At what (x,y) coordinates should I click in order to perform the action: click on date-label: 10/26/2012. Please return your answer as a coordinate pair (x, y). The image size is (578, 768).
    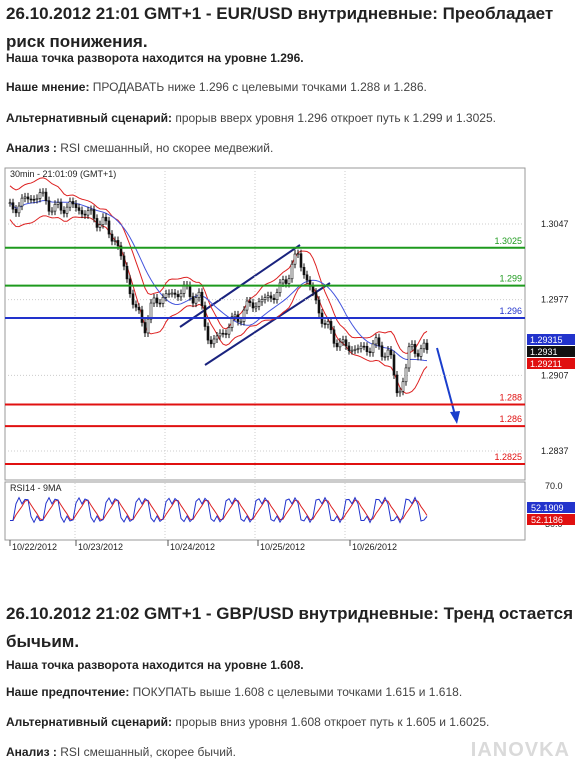
    Looking at the image, I should click on (374, 547).